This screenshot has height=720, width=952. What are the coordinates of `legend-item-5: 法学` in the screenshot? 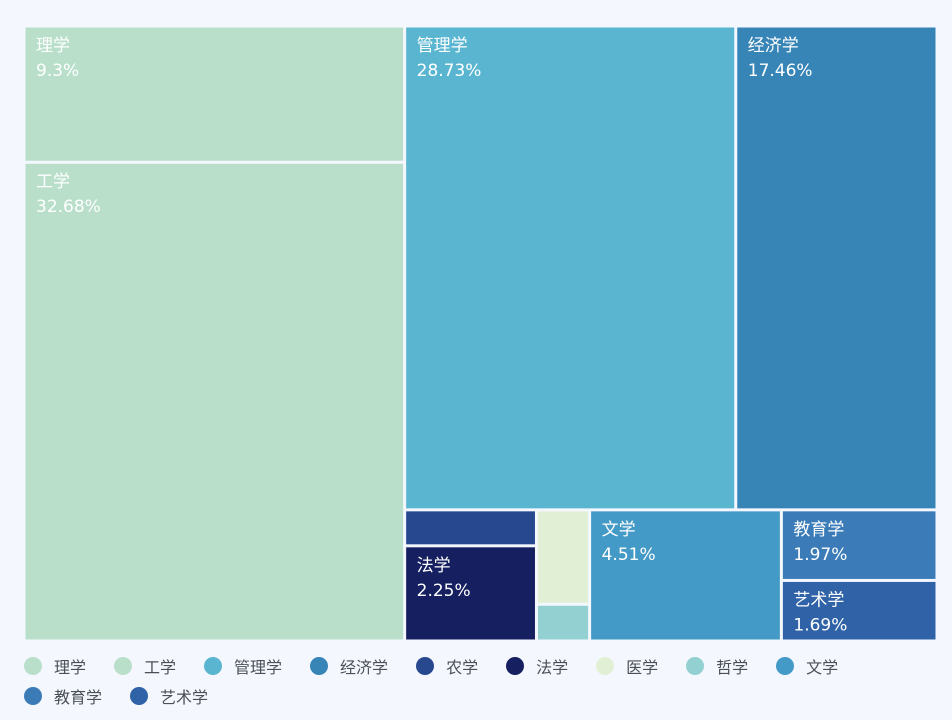 It's located at (537, 666).